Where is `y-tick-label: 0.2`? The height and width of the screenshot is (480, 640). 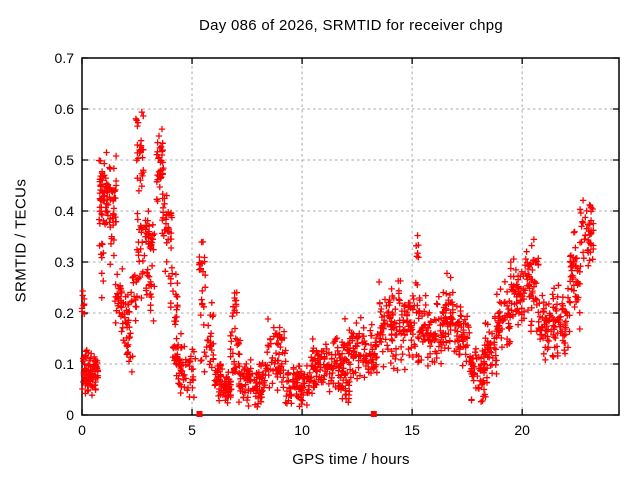 y-tick-label: 0.2 is located at coordinates (64, 313).